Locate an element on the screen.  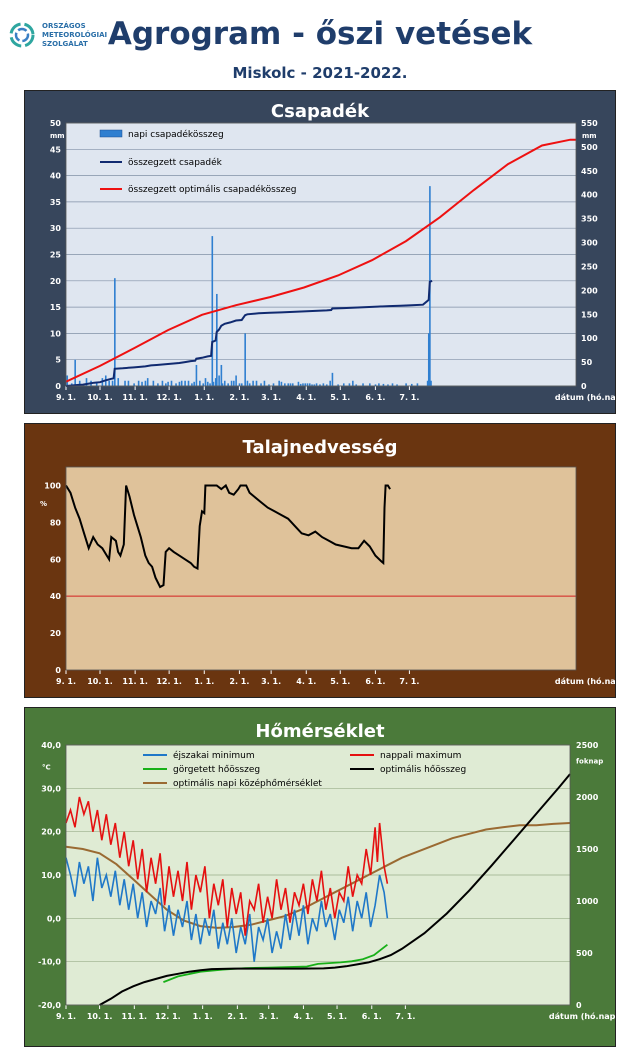
x-axis-label: dátum (hó.nap) is located at coordinates (585, 397).